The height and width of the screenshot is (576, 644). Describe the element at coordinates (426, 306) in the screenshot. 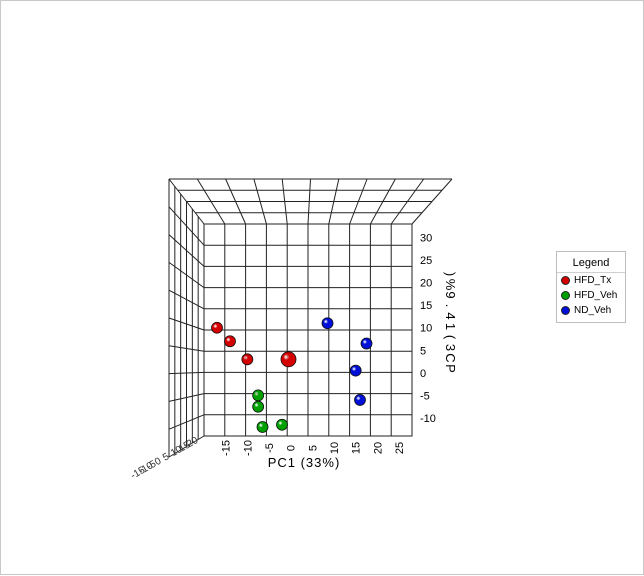

I see `y-tick-label: 15` at that location.